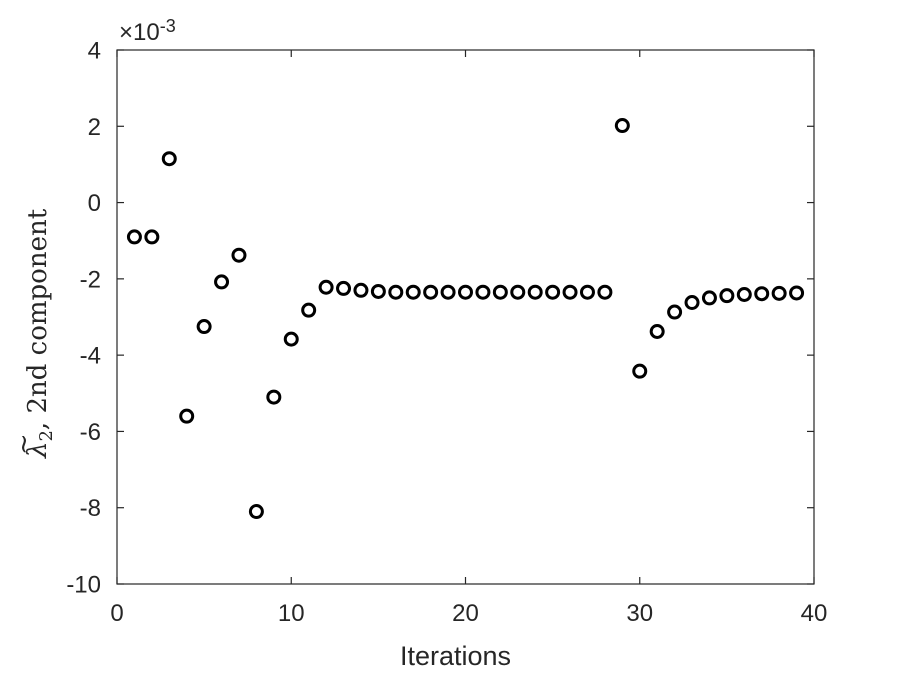 The image size is (900, 675). I want to click on y-axis-label-tilde: ~, so click(24, 444).